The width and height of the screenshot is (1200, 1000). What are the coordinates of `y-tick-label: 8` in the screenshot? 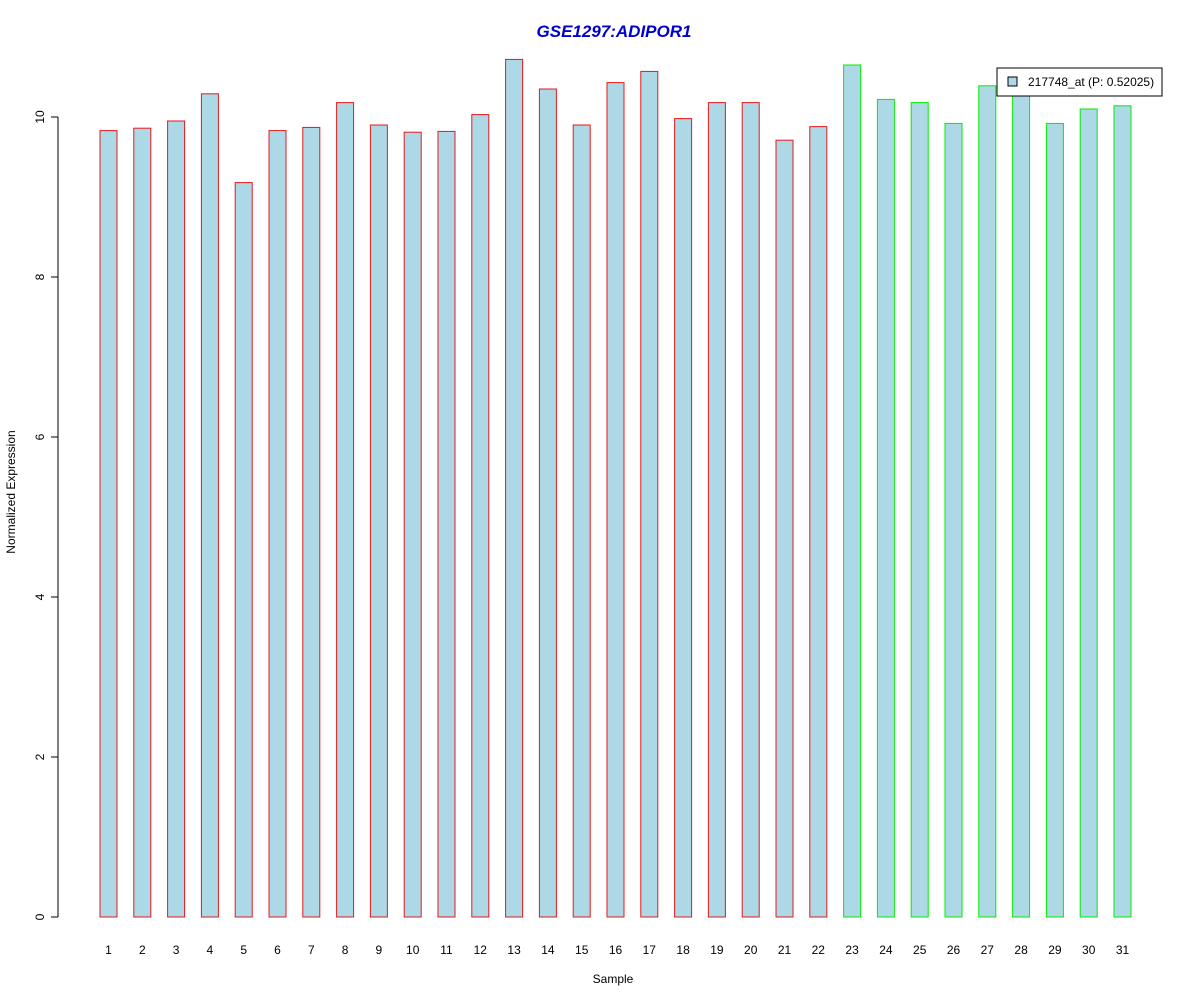 It's located at (40, 276).